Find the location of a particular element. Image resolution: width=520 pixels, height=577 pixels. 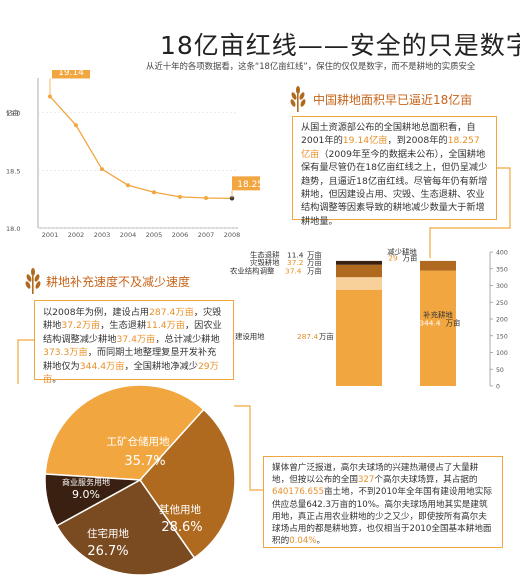

body-text: ，而同期土地整理复垦开发补充耕地仅为 is located at coordinates (130, 359).